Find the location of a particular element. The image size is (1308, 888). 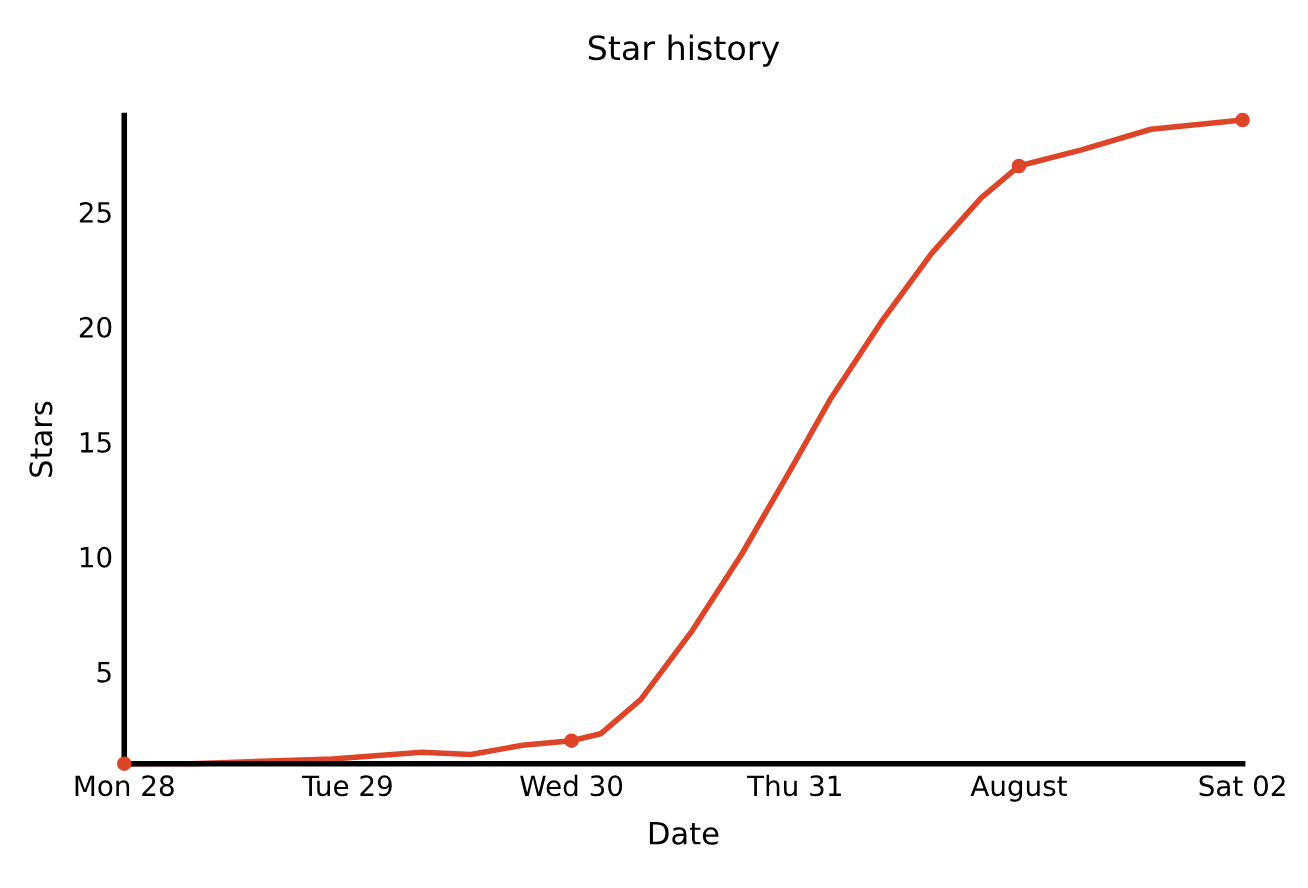

y-tick-label: 5 is located at coordinates (104, 672).